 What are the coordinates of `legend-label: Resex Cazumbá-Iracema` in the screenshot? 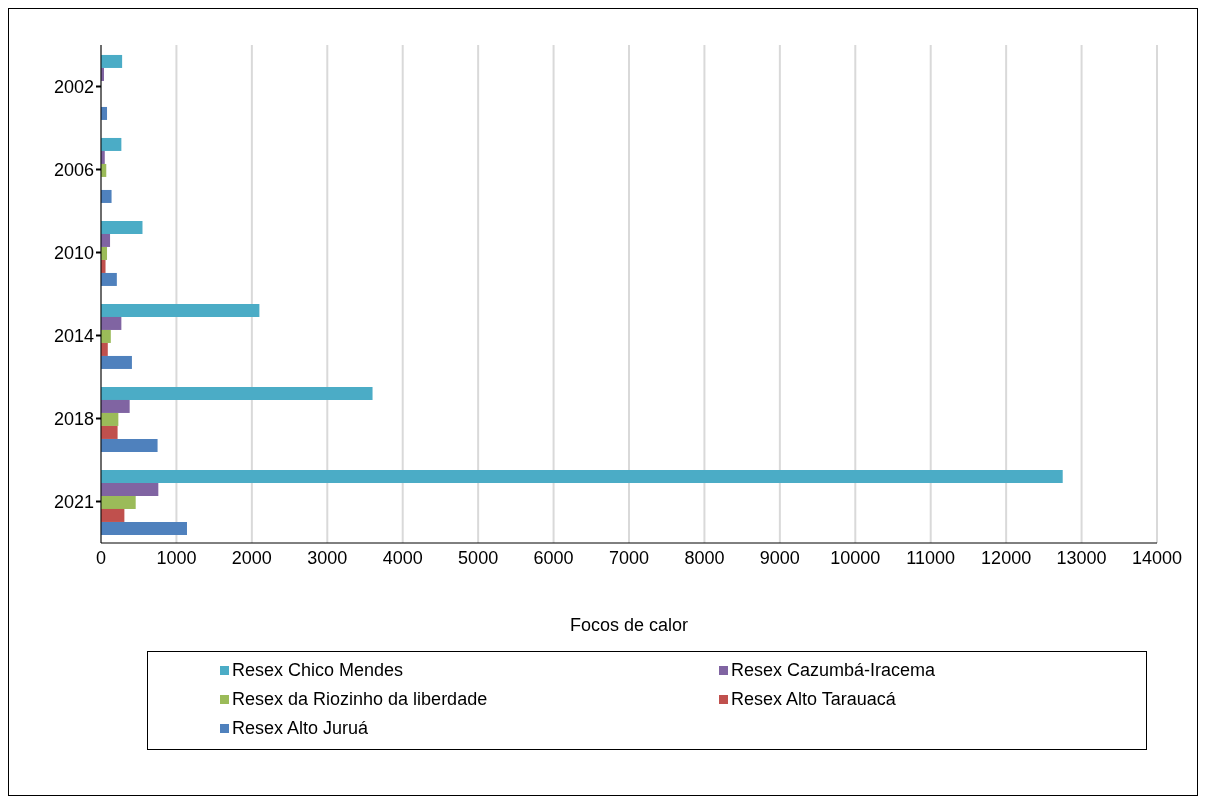 It's located at (833, 670).